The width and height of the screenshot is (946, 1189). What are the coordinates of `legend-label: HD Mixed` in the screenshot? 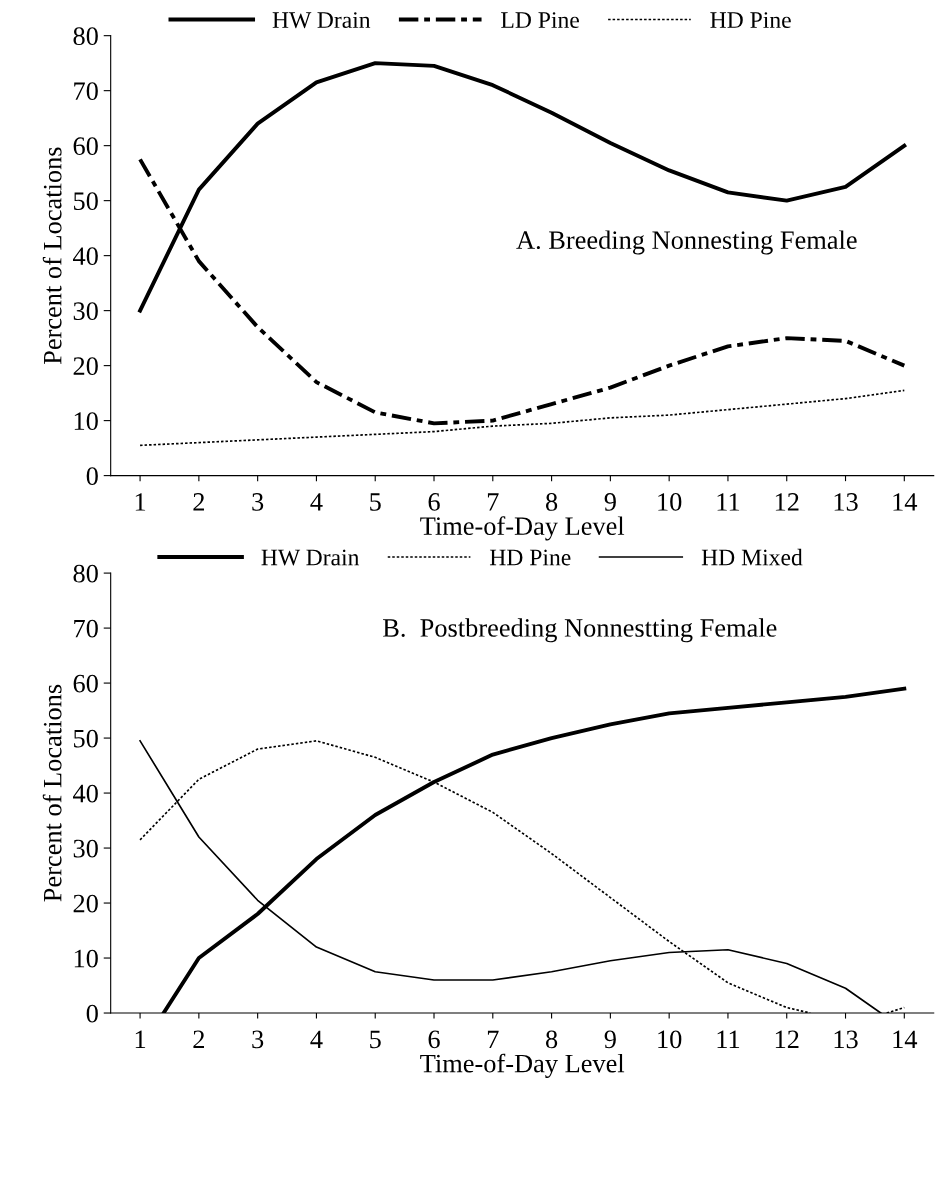 It's located at (752, 557).